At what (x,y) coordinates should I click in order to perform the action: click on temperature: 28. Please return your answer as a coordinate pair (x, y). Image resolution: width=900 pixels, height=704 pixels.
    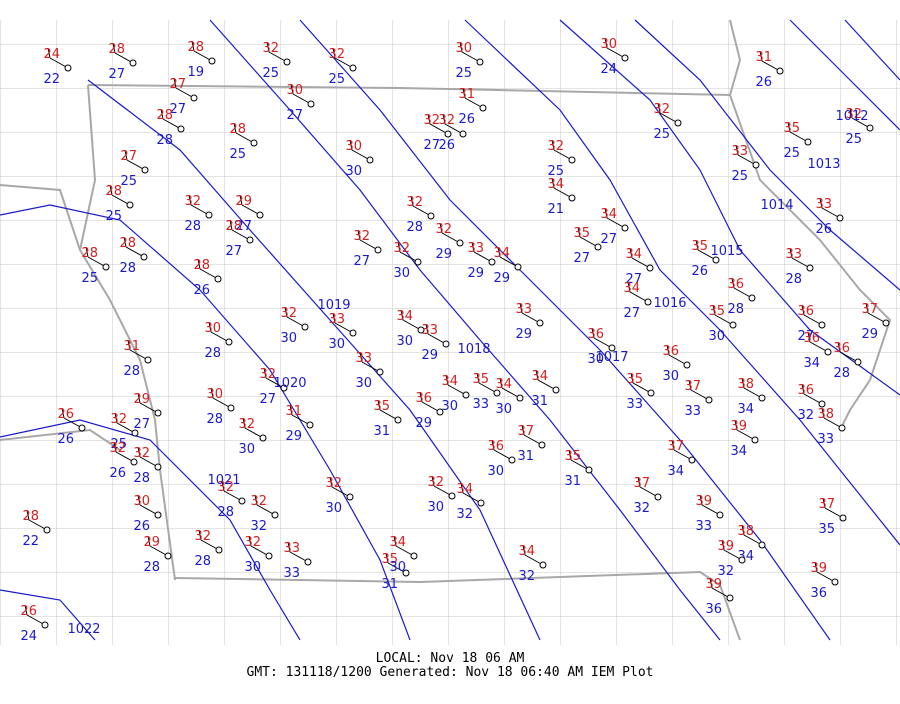
    Looking at the image, I should click on (164, 115).